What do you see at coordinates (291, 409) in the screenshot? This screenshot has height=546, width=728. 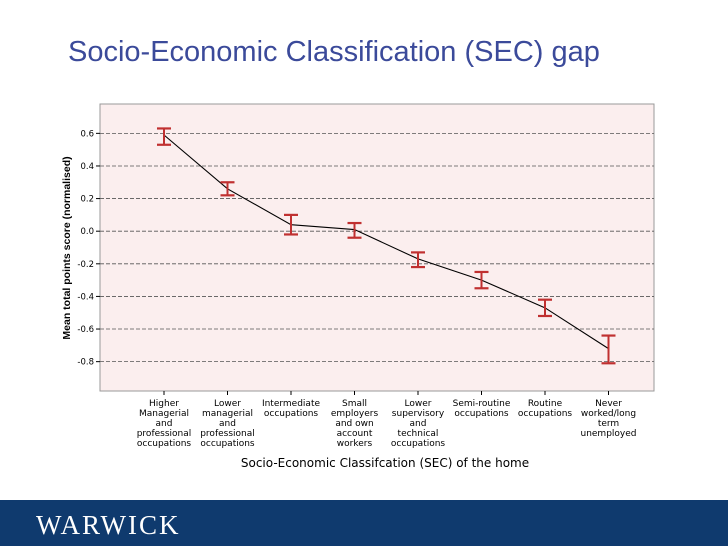 I see `x-tick-label: Intermediate occupations` at bounding box center [291, 409].